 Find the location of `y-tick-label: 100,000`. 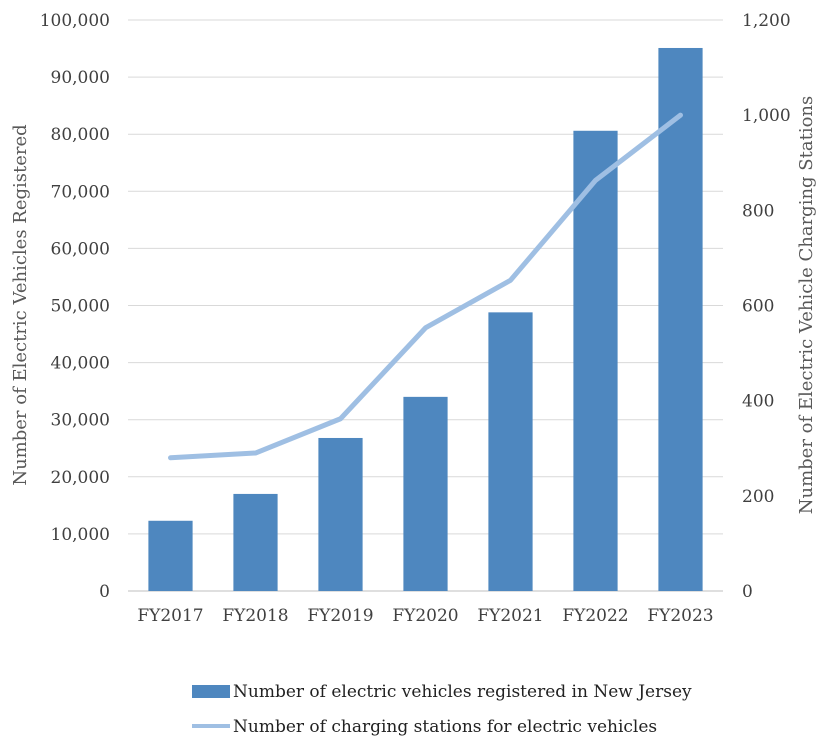

y-tick-label: 100,000 is located at coordinates (75, 21).